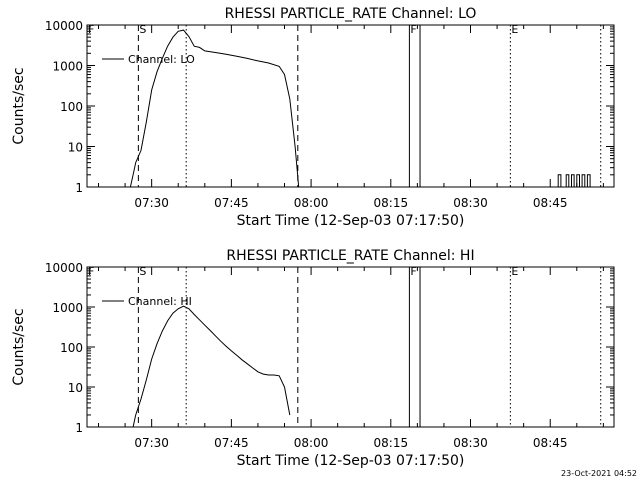  What do you see at coordinates (161, 59) in the screenshot?
I see `legend-label: Channel: LO` at bounding box center [161, 59].